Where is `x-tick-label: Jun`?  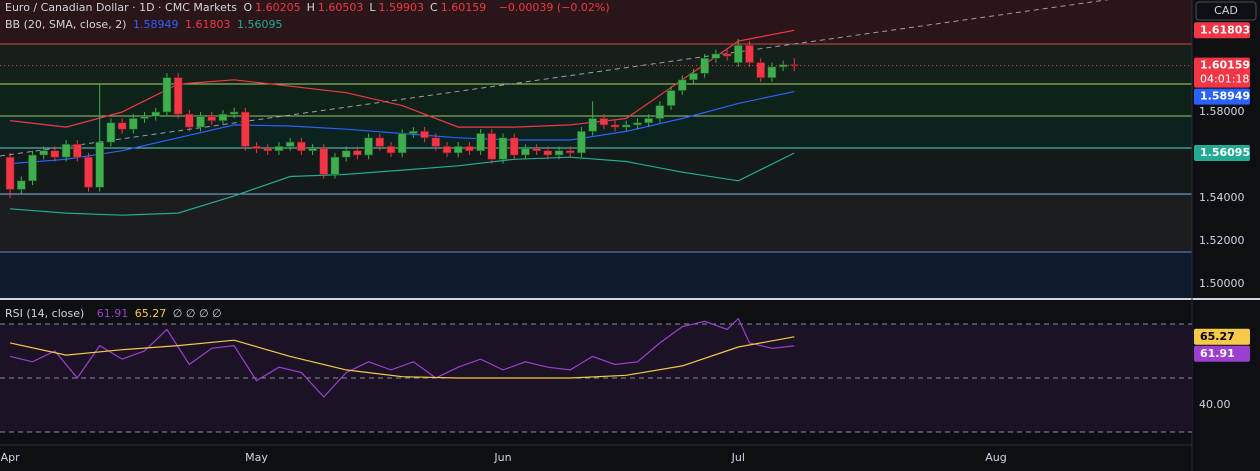 x-tick-label: Jun is located at coordinates (502, 457).